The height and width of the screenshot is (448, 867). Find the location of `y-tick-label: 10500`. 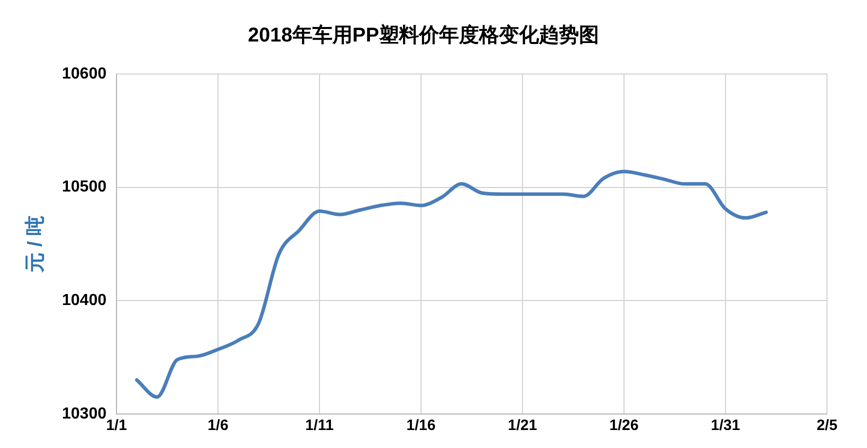

y-tick-label: 10500 is located at coordinates (84, 187).